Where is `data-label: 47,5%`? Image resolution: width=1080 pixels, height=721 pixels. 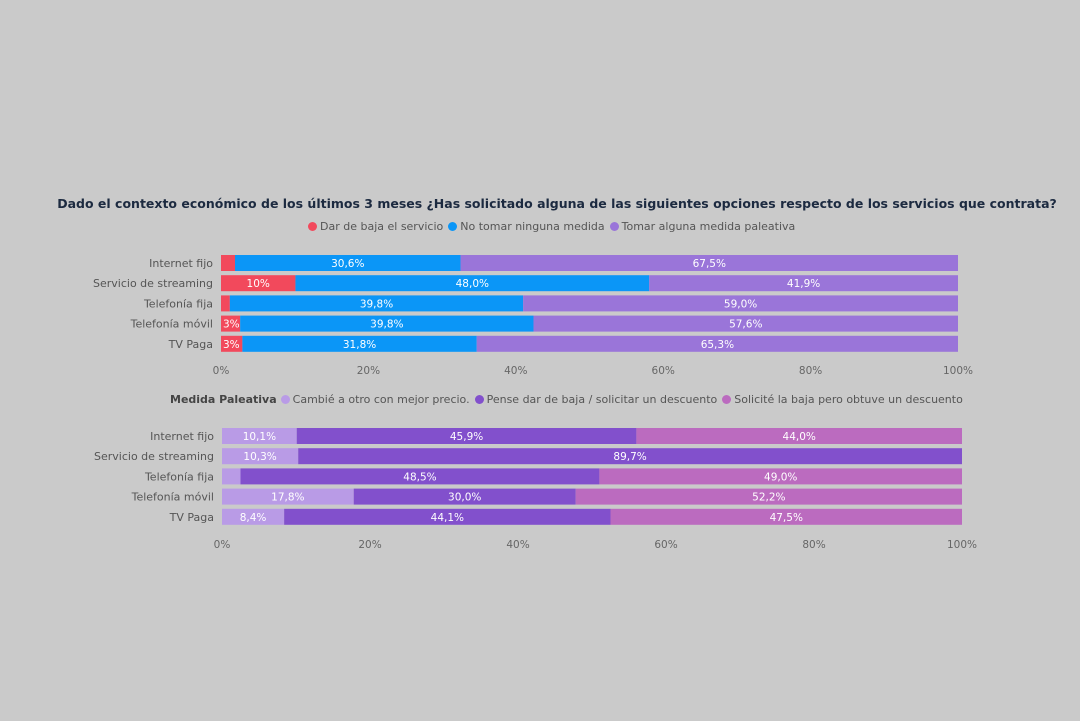 data-label: 47,5% is located at coordinates (786, 518).